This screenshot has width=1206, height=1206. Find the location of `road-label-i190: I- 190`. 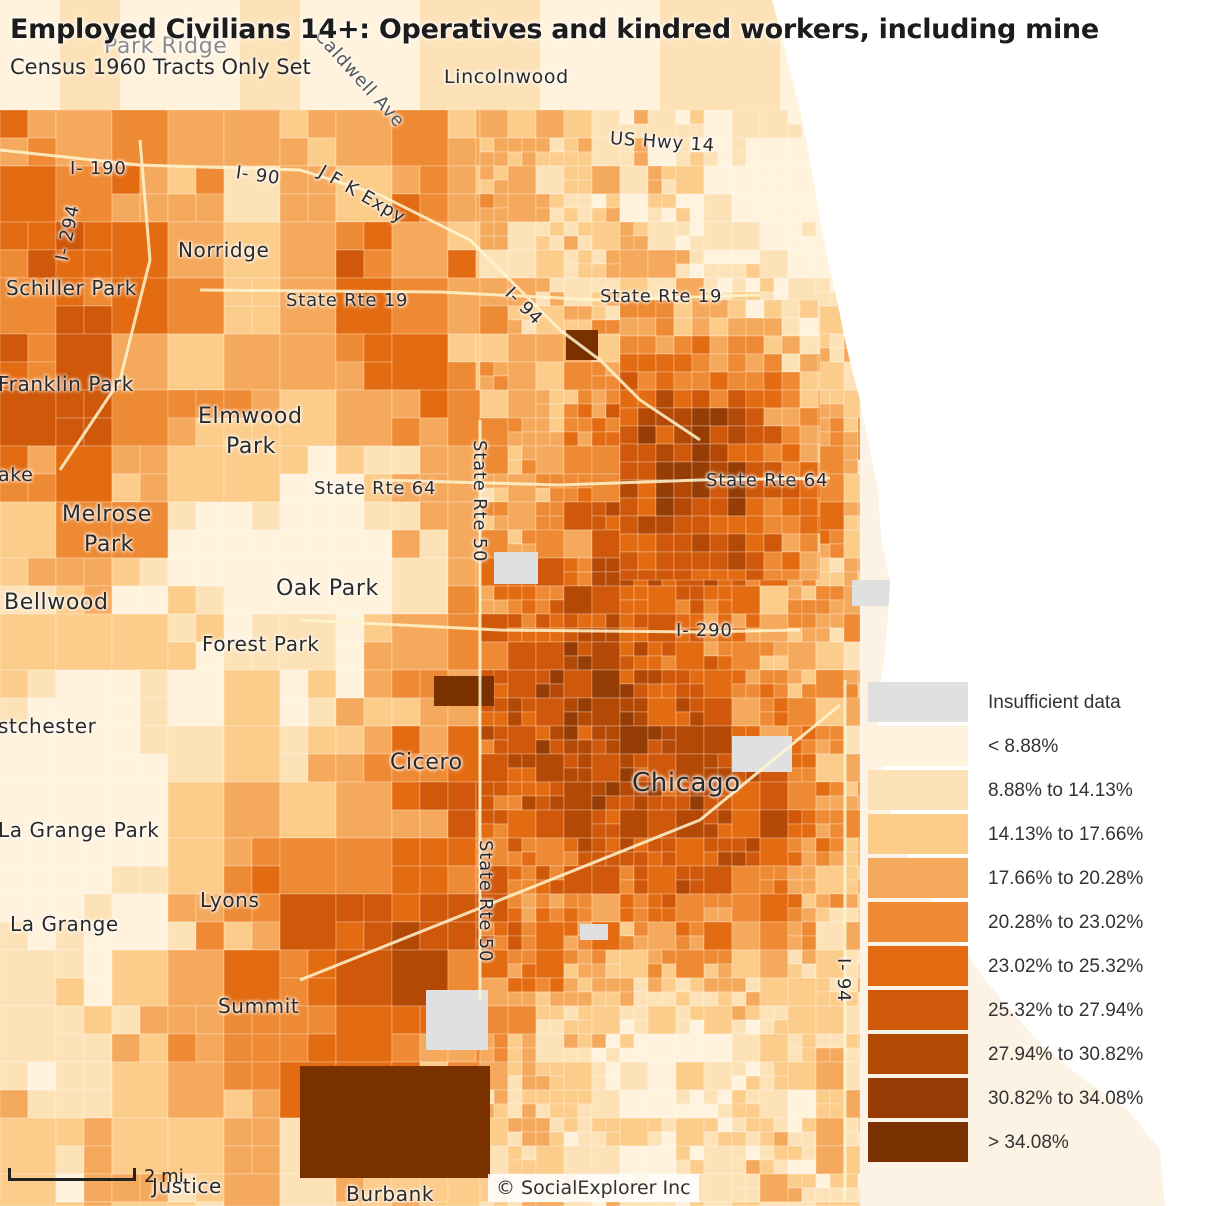

road-label-i190: I- 190 is located at coordinates (98, 168).